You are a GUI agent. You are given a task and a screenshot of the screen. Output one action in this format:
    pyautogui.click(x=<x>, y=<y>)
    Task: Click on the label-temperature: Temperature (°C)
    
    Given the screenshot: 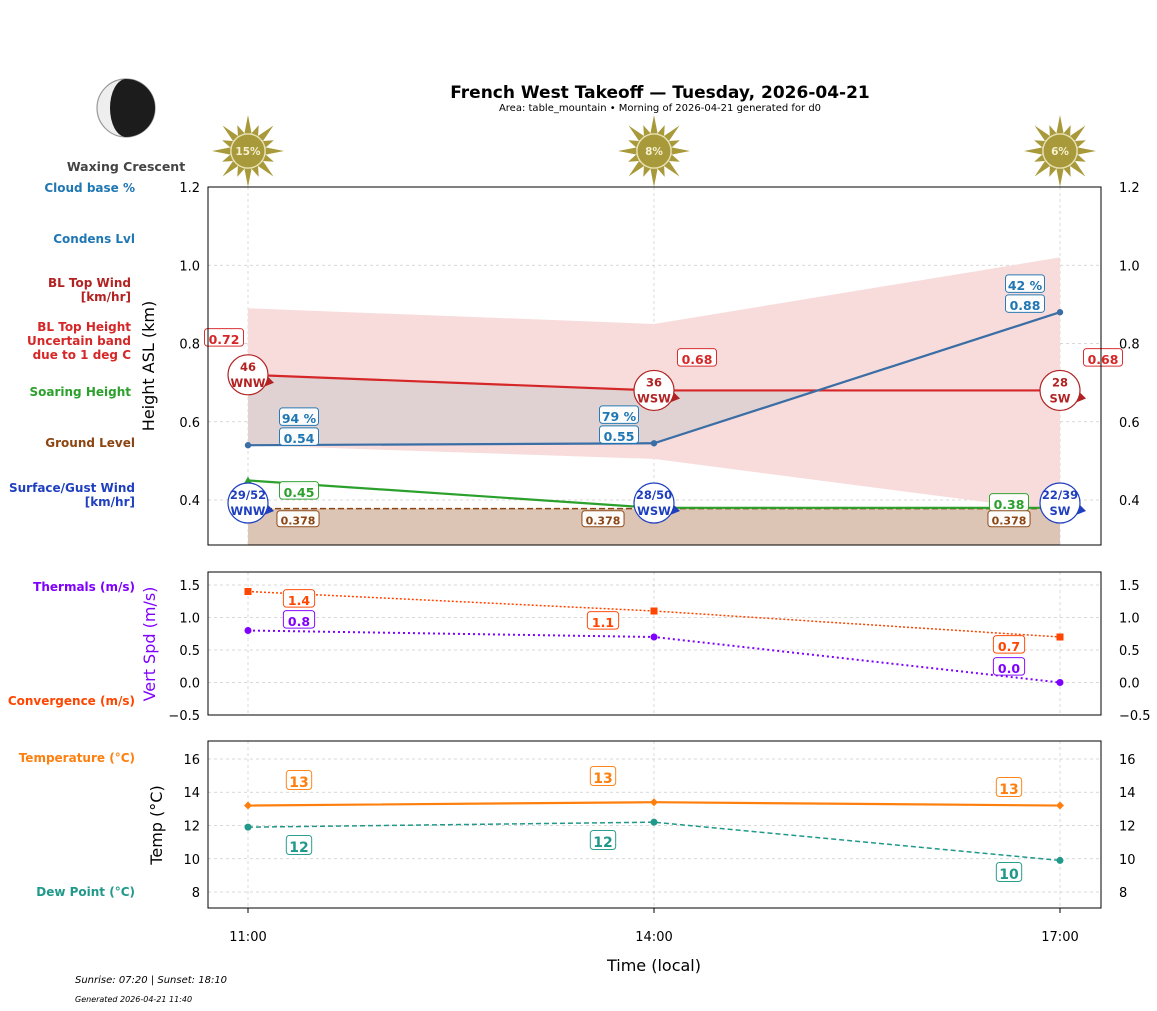 What is the action you would take?
    pyautogui.click(x=76, y=758)
    